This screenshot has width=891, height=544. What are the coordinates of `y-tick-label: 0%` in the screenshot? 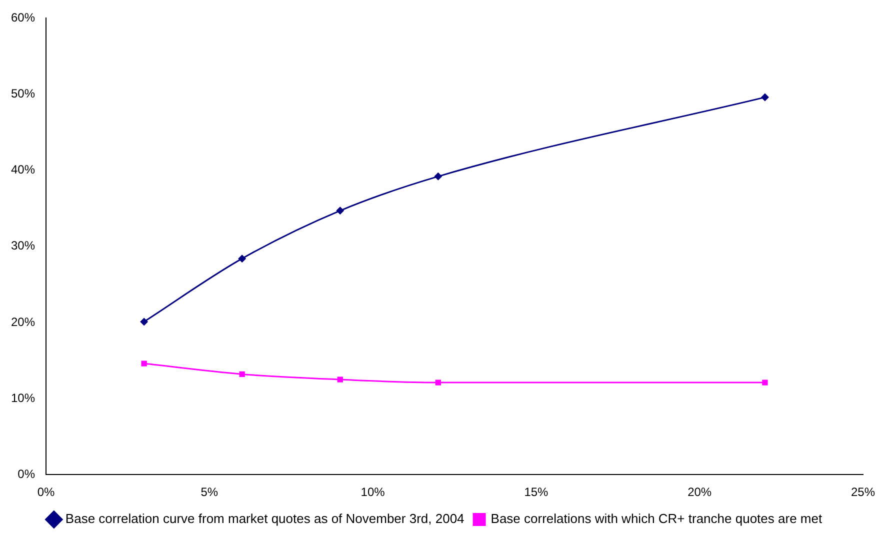 It's located at (27, 473).